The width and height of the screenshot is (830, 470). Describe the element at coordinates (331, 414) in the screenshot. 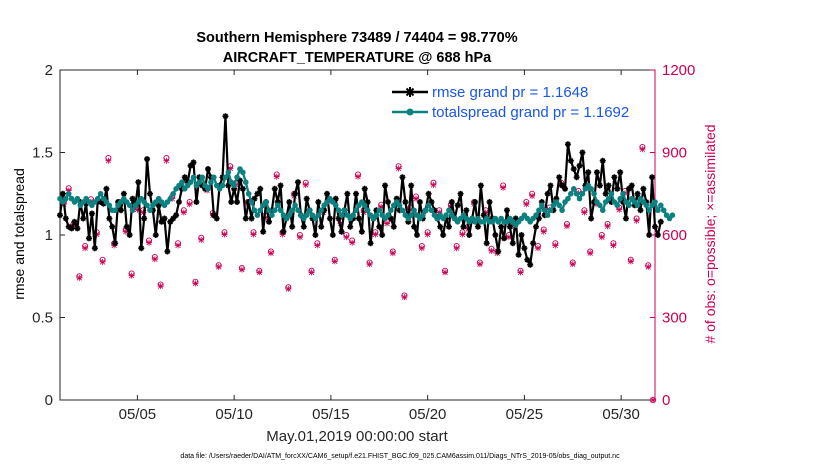

I see `x-tick-label: 05/15` at that location.